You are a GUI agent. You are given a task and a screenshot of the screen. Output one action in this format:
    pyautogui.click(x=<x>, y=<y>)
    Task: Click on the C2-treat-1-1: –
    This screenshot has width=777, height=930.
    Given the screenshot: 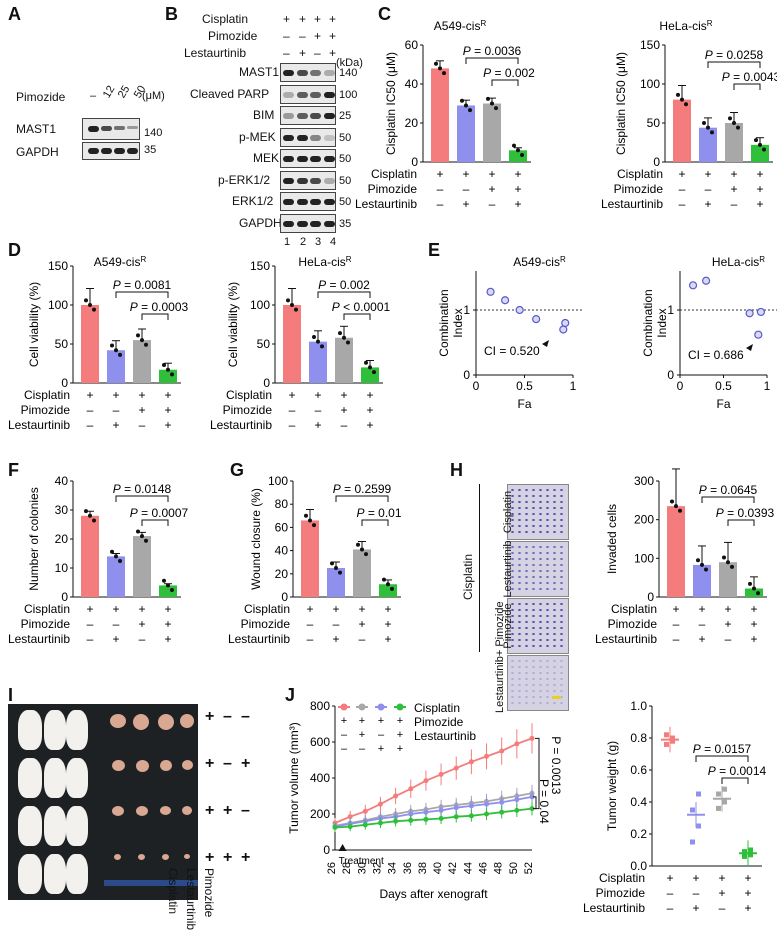 What is the action you would take?
    pyautogui.click(x=708, y=189)
    